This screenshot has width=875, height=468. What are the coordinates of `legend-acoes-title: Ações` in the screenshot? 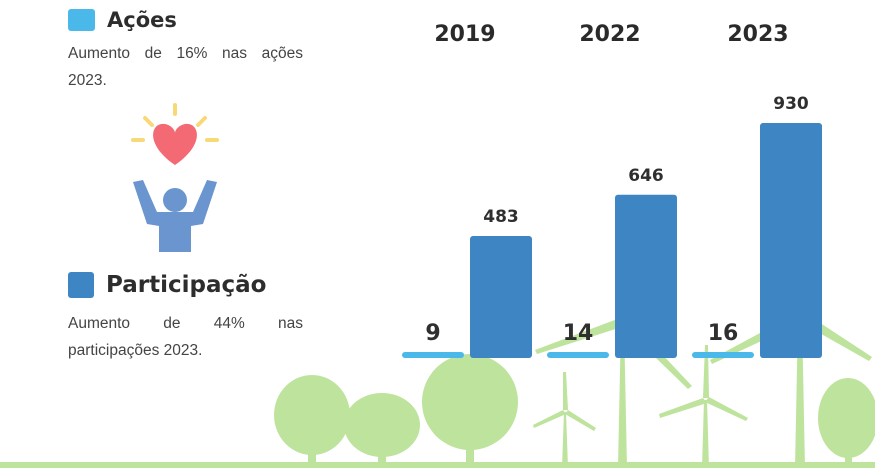 It's located at (142, 20).